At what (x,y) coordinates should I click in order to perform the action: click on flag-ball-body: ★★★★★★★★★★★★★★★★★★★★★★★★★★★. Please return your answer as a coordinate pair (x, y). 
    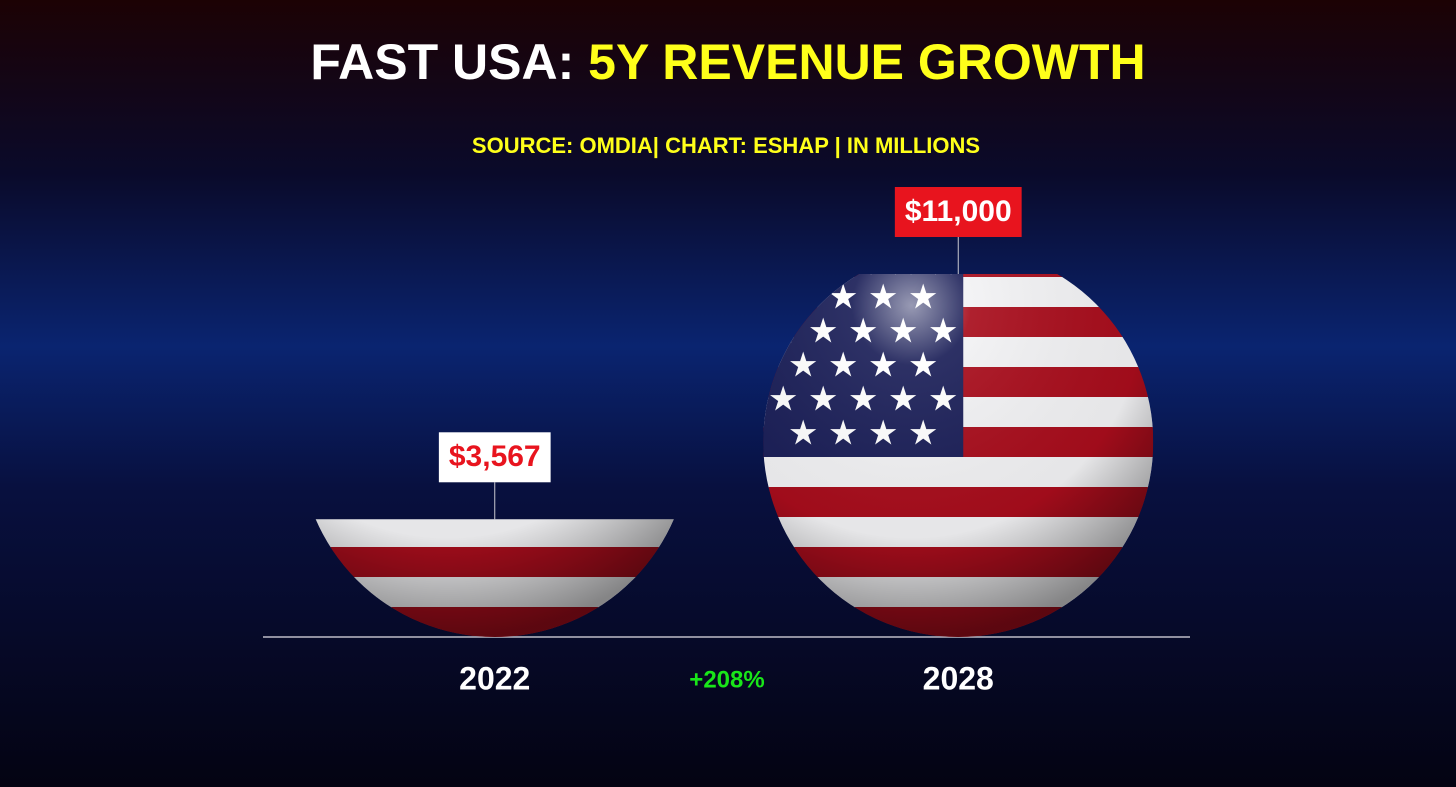
    Looking at the image, I should click on (958, 455).